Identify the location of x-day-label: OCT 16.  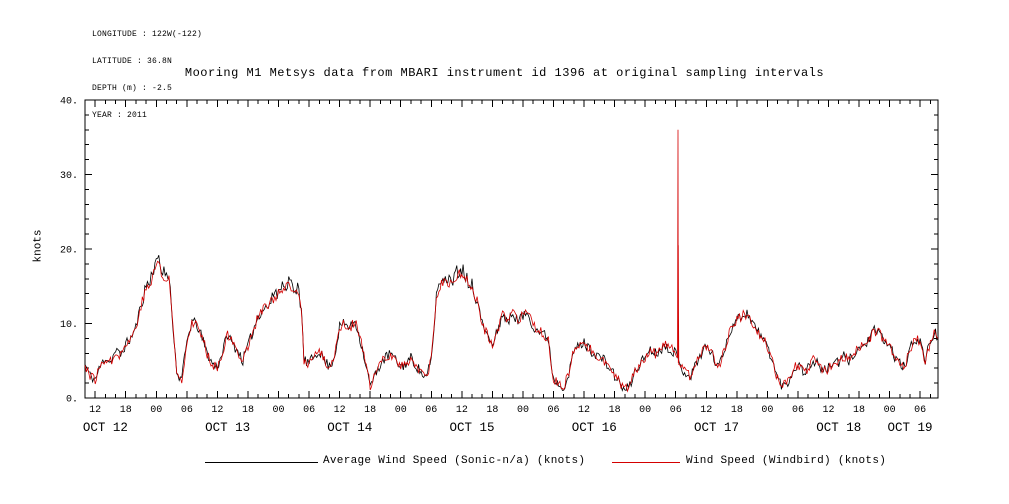
(594, 428).